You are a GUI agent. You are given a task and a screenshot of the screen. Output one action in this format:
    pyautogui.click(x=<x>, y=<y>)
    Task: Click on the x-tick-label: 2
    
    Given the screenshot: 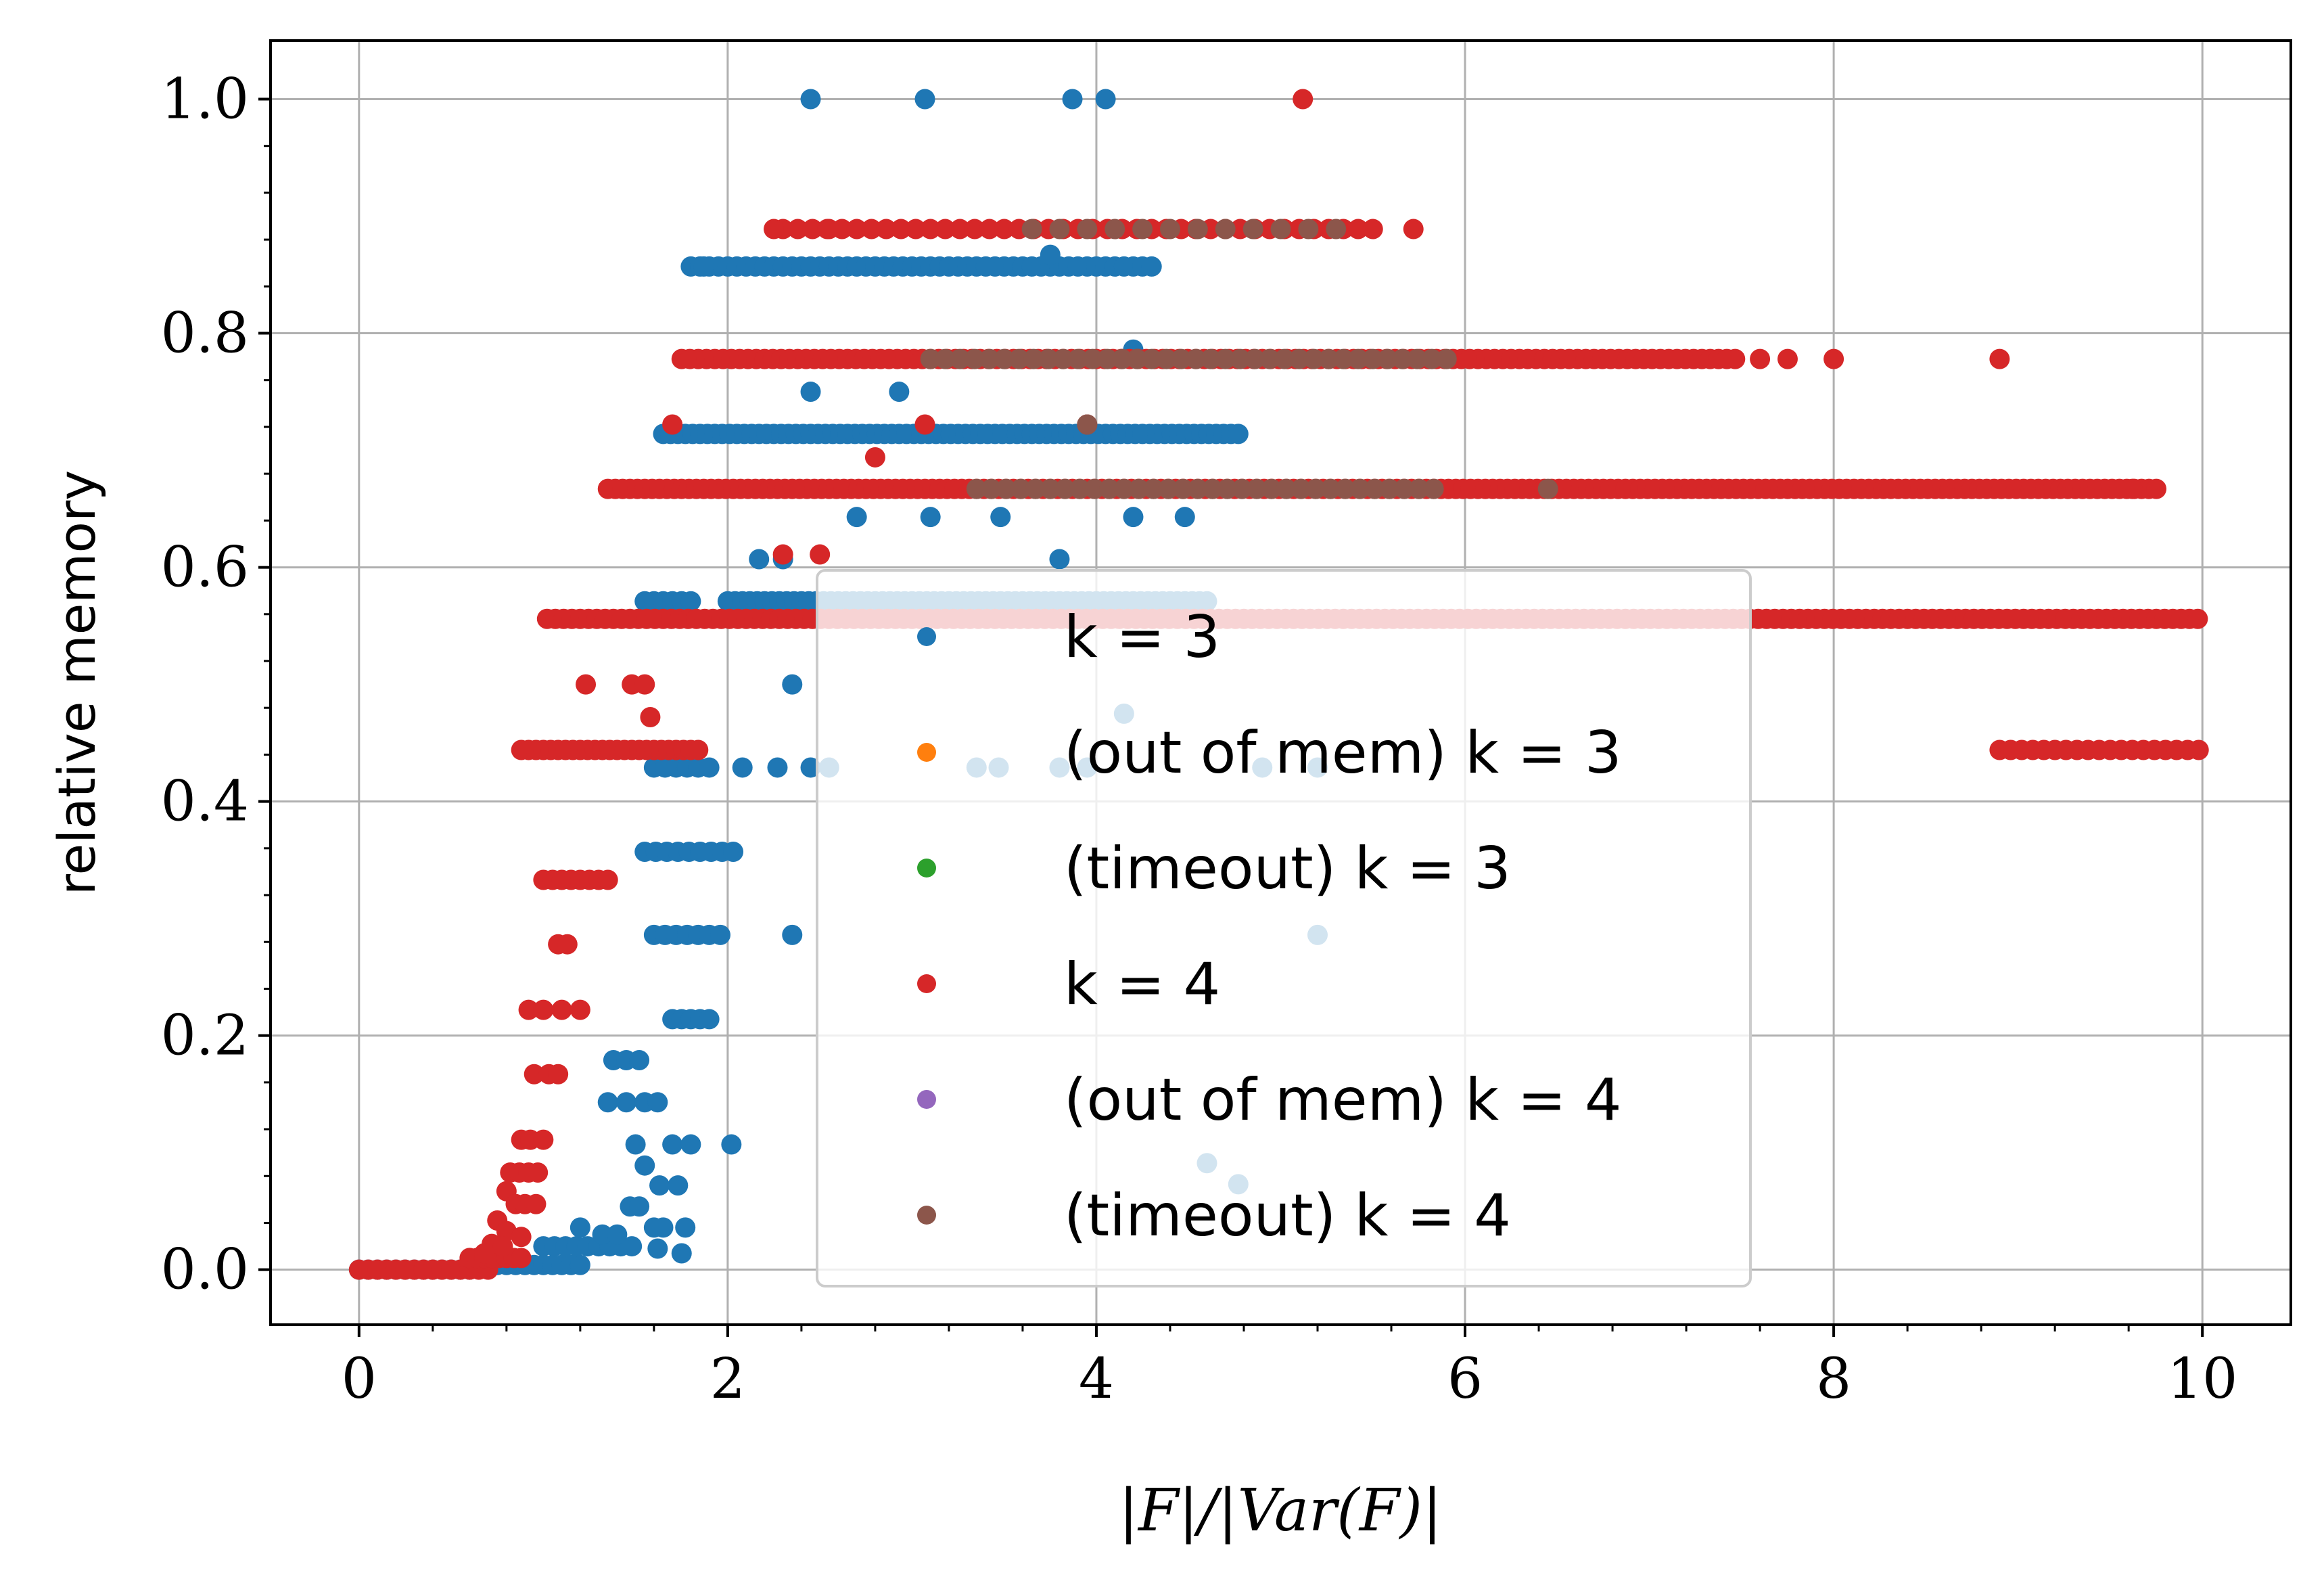 What is the action you would take?
    pyautogui.click(x=728, y=1379)
    